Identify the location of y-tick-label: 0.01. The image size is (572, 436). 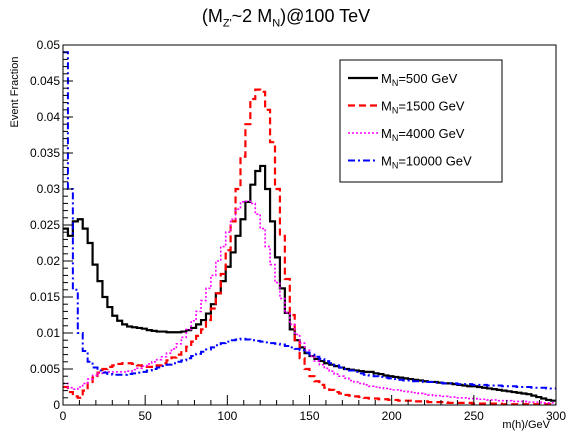
(49, 333).